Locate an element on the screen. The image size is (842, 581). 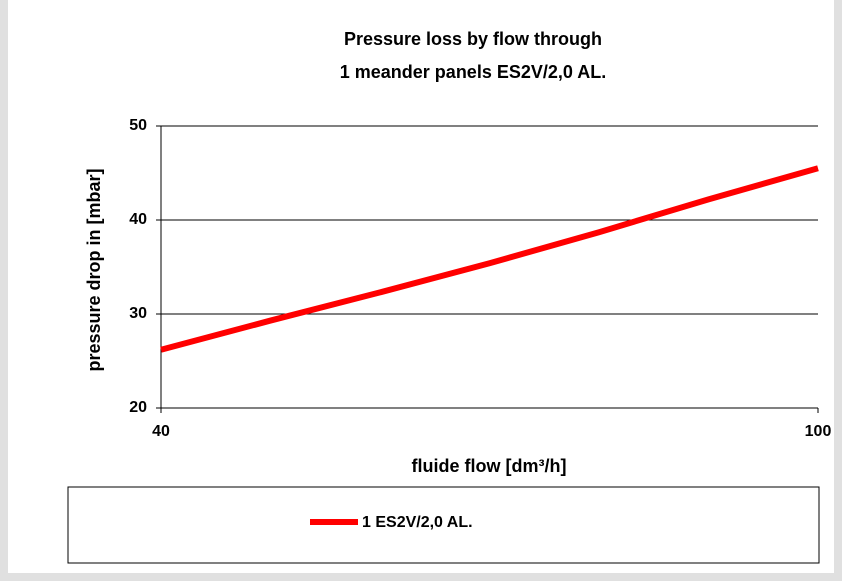
x-tick-label: 40 is located at coordinates (161, 431).